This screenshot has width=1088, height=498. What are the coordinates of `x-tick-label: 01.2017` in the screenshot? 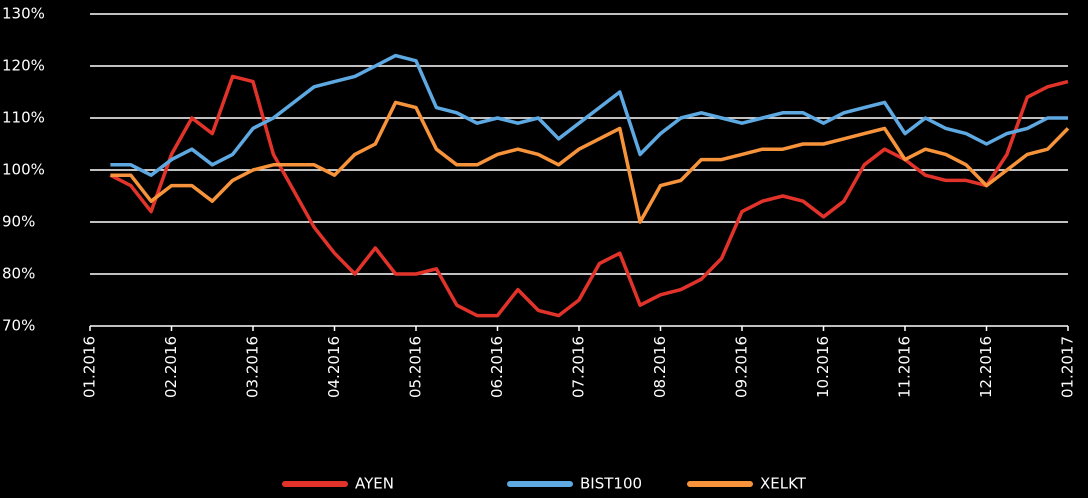 It's located at (1068, 367).